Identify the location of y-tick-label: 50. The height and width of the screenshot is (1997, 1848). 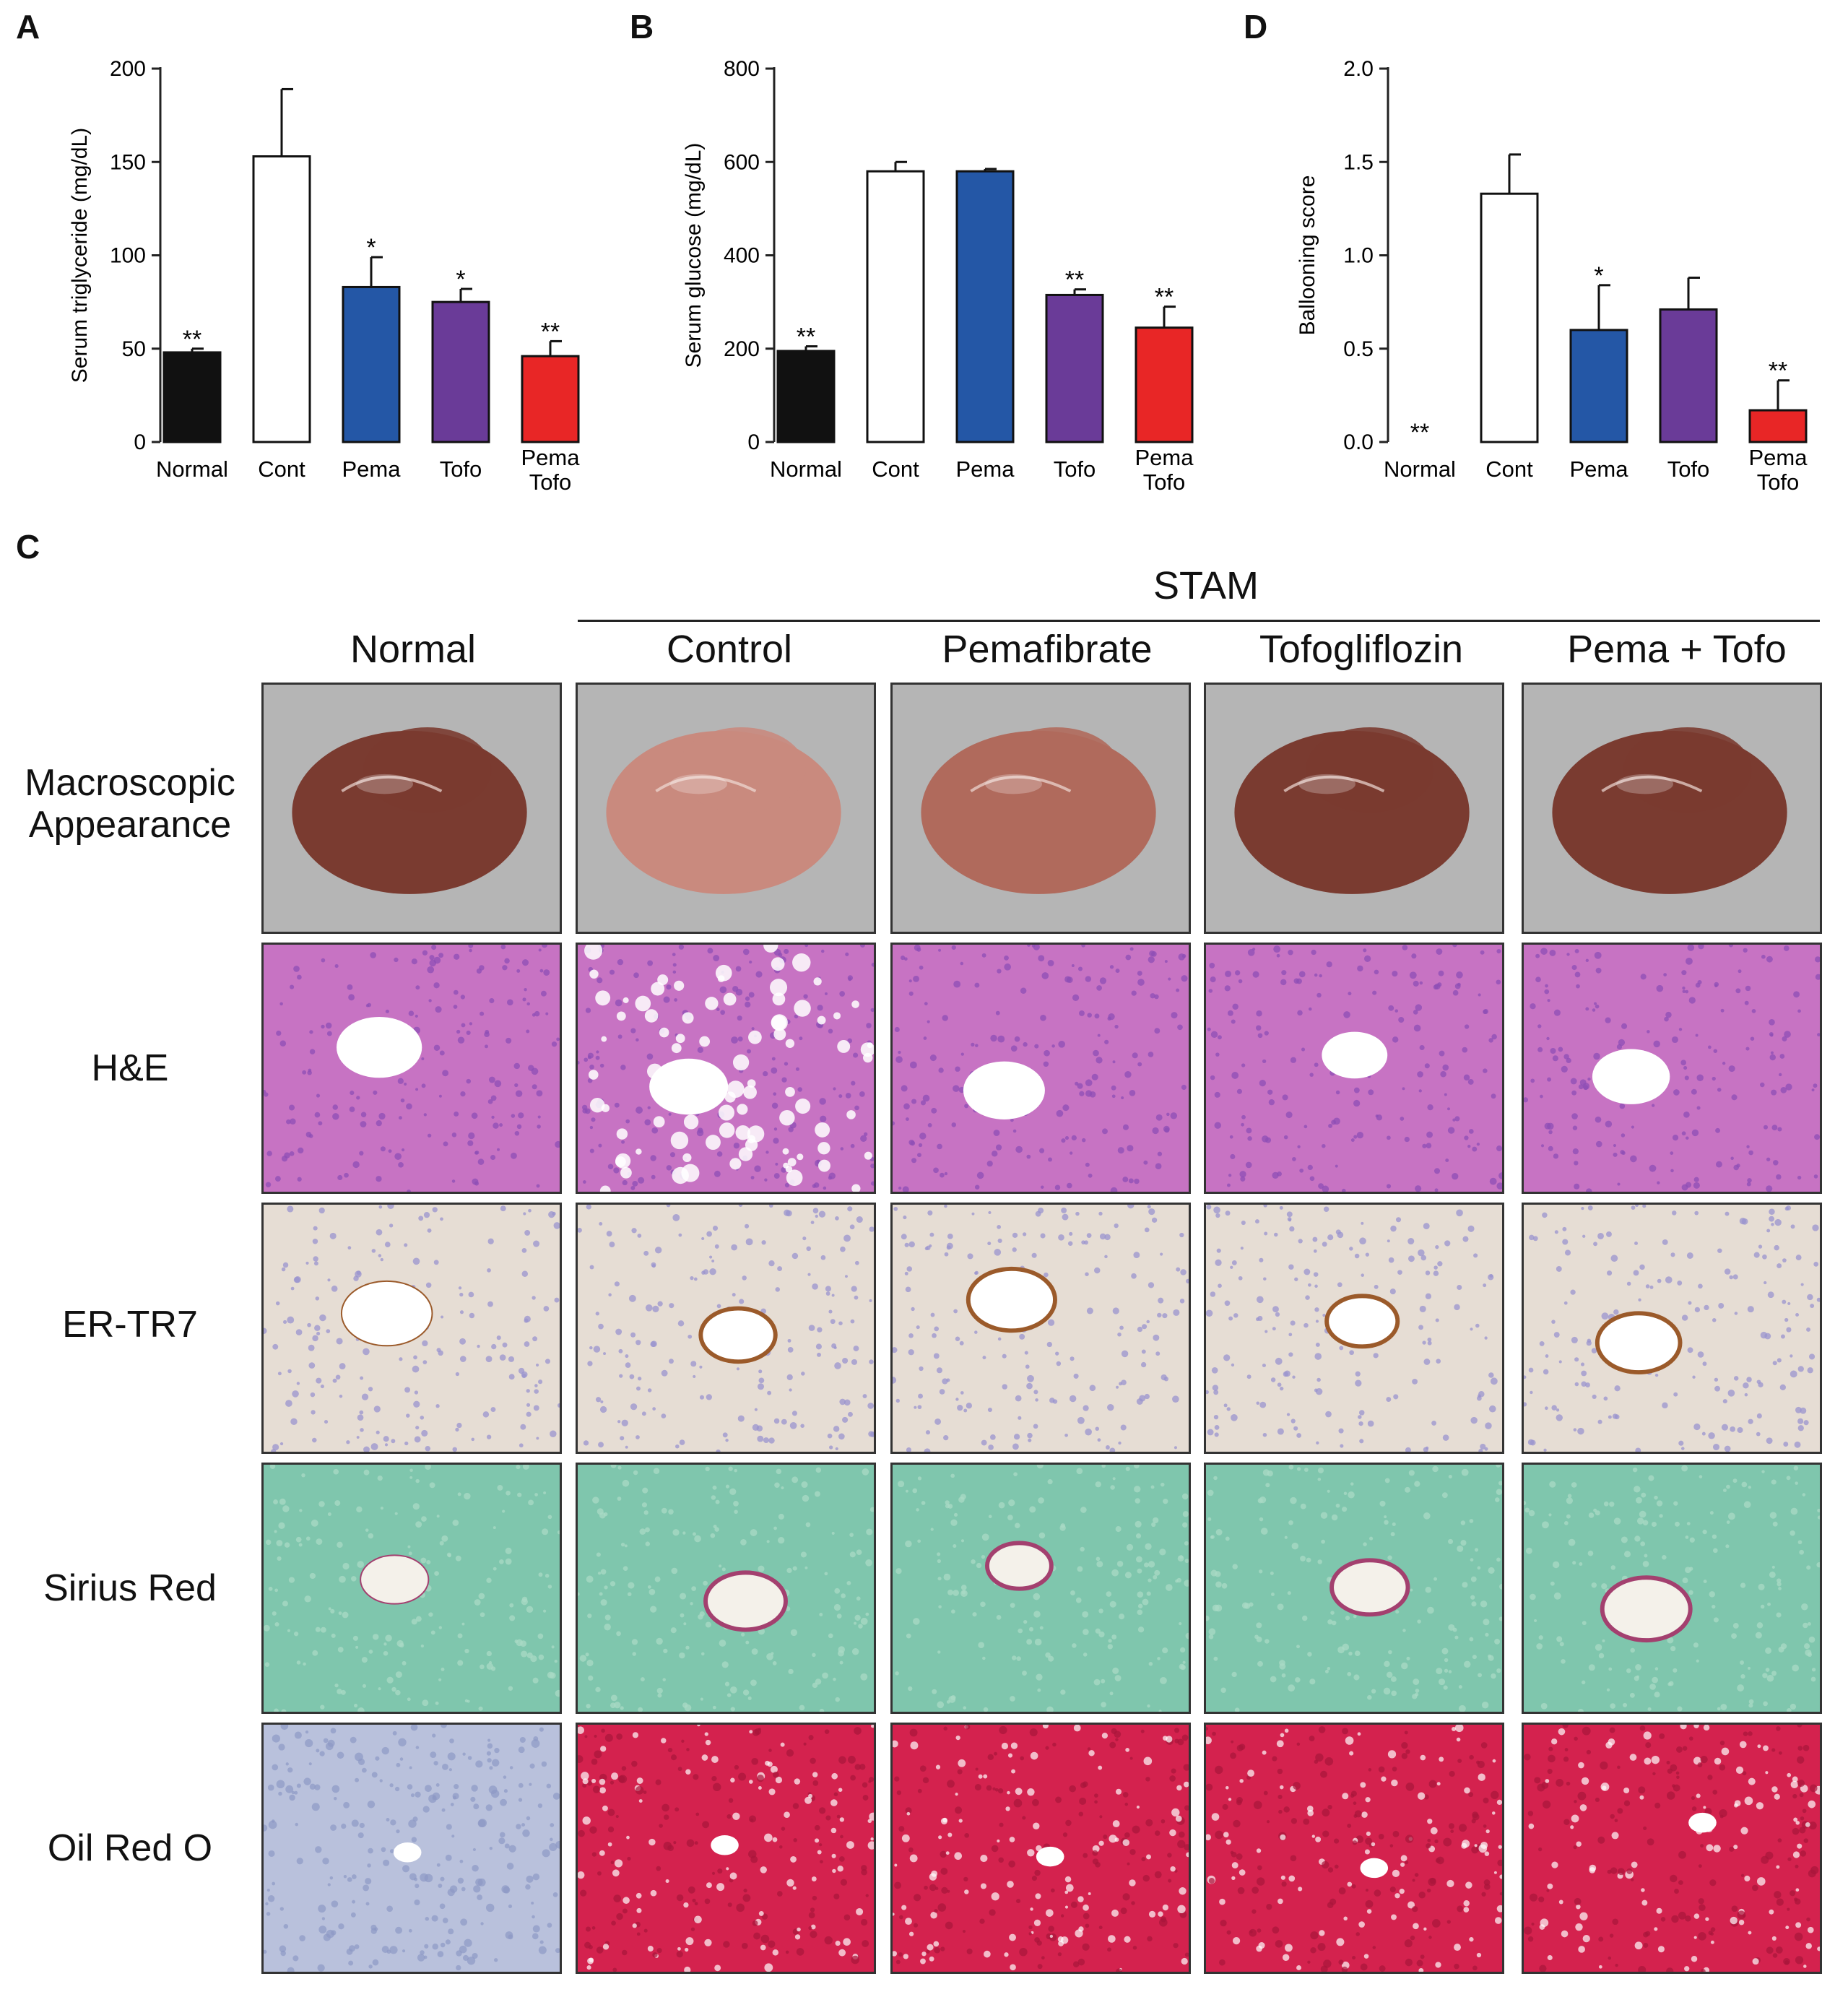
(134, 349).